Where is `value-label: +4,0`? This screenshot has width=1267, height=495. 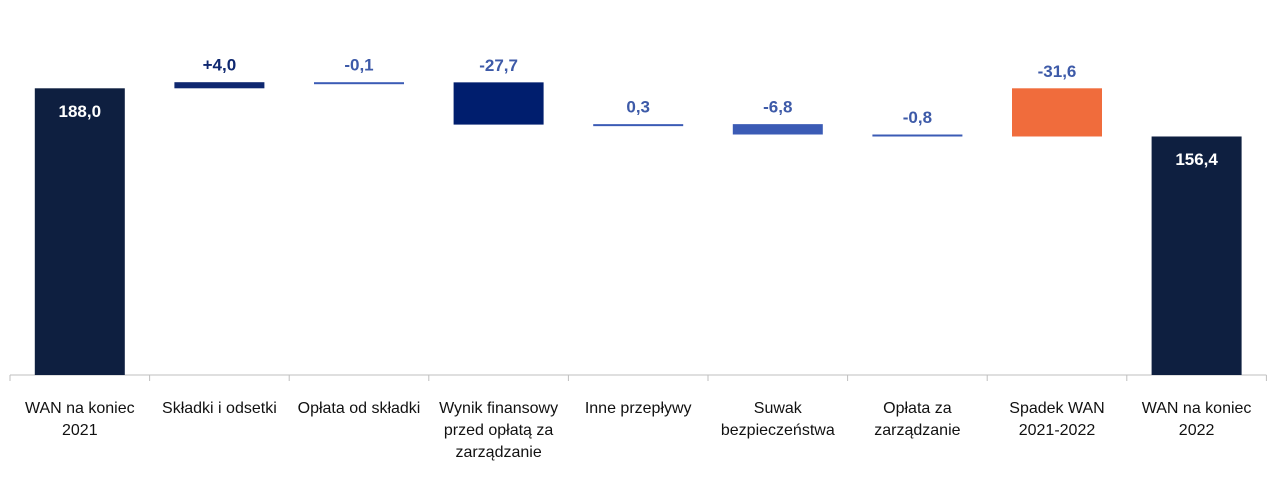 value-label: +4,0 is located at coordinates (220, 65).